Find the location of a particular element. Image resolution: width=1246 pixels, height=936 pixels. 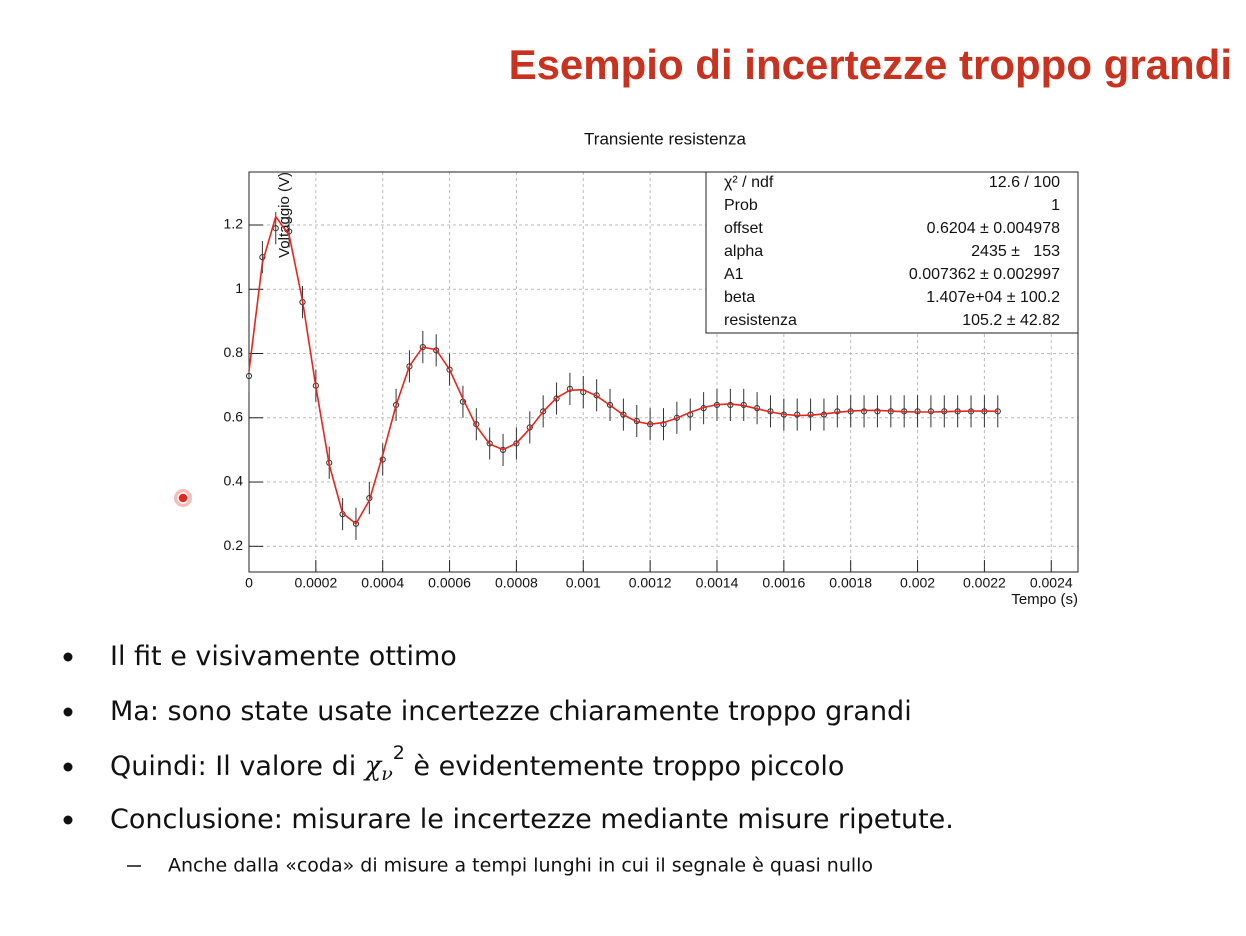

x-tick-label: 0.0018 is located at coordinates (850, 583).